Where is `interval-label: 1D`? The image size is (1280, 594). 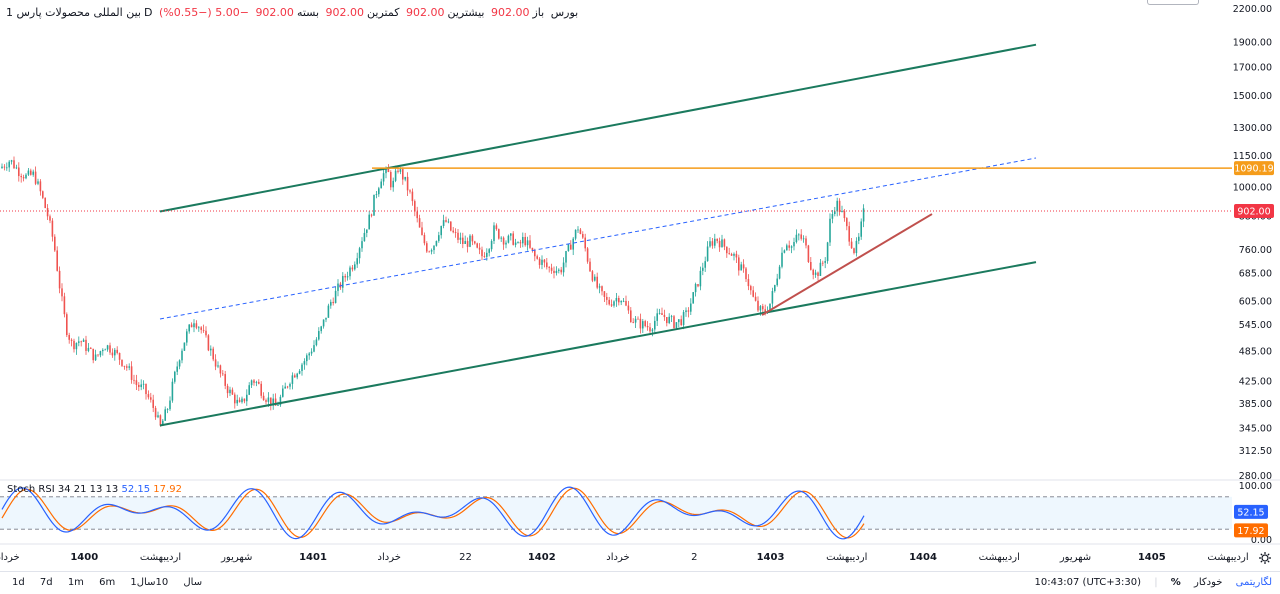
interval-label: 1D is located at coordinates (79, 12).